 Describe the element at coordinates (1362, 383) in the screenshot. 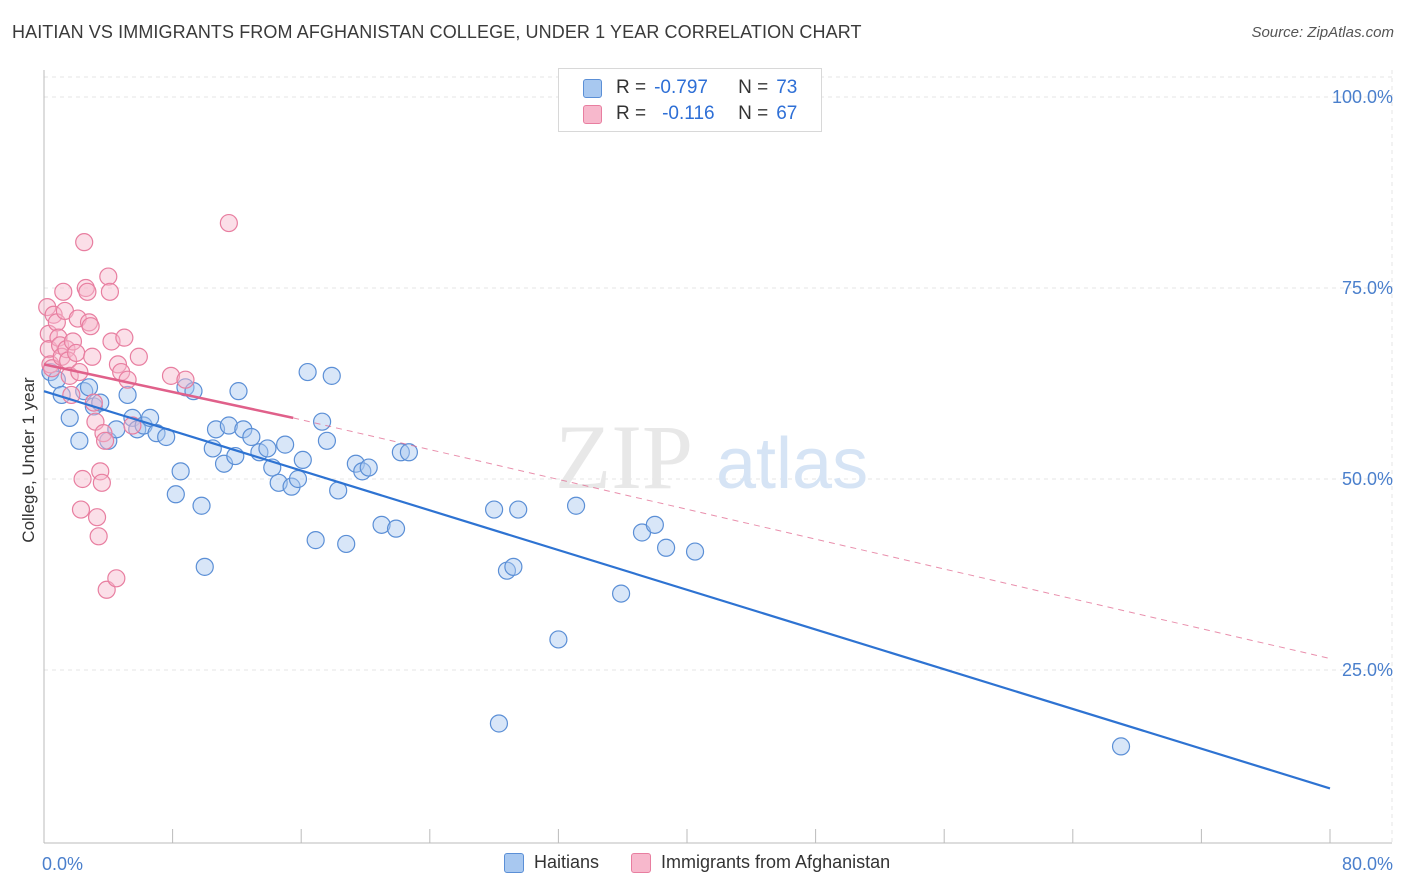

I see `y-tick-labels: 25.0% 50.0% 75.0% 100.0%` at that location.